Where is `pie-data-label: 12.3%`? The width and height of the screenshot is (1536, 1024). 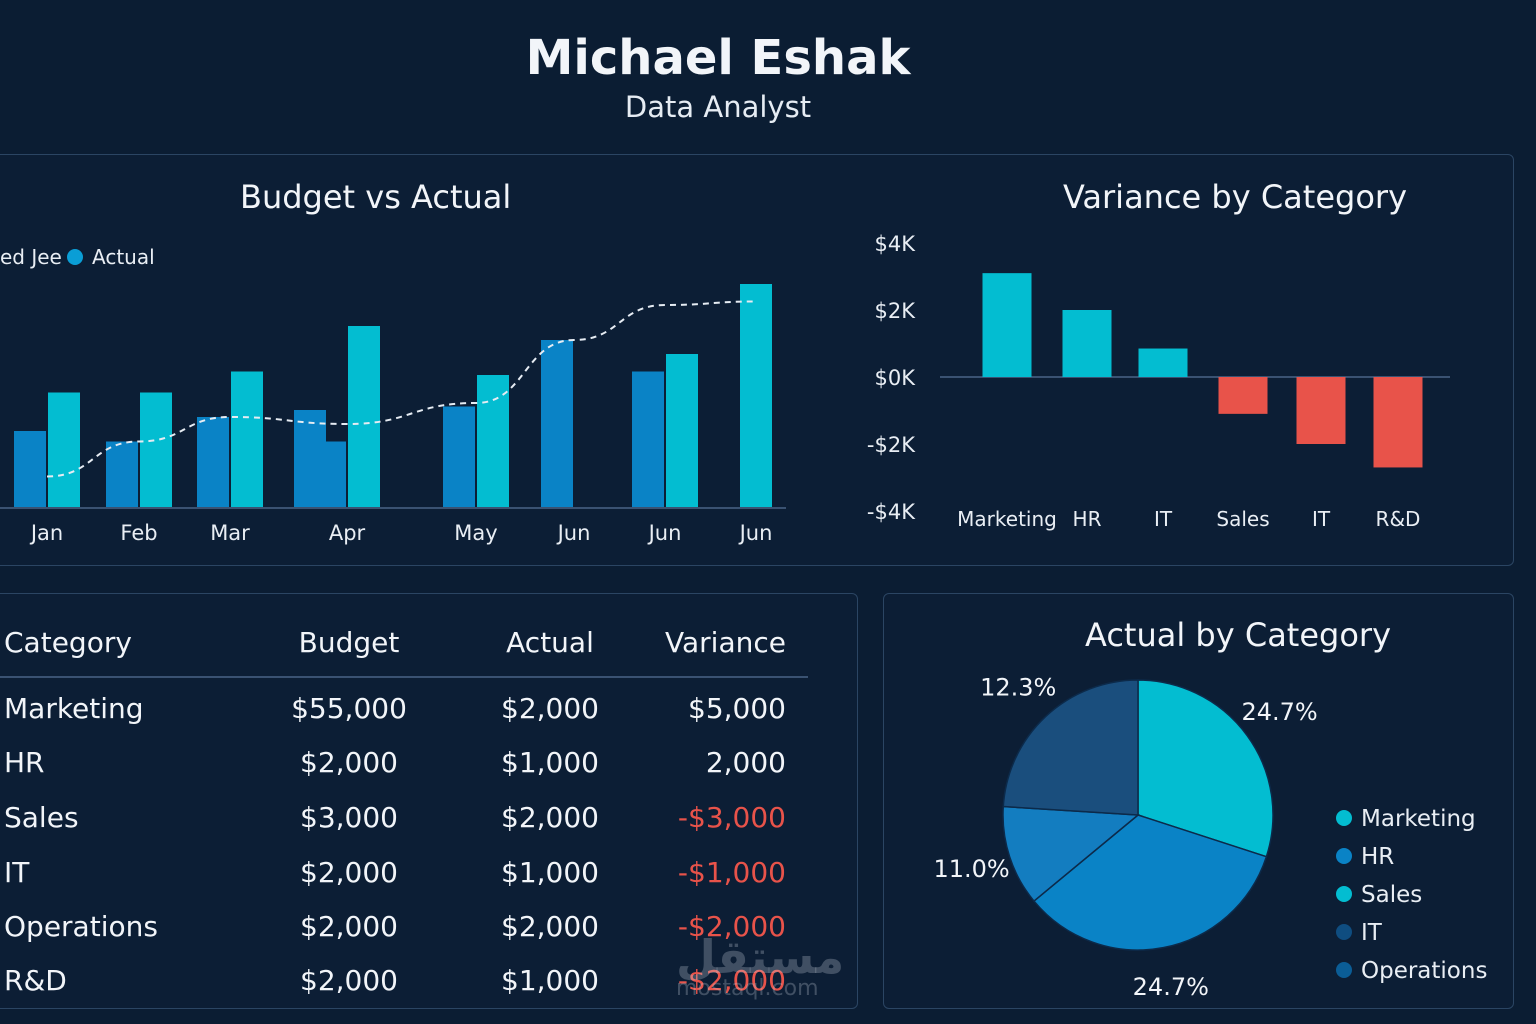
pie-data-label: 12.3% is located at coordinates (1018, 687).